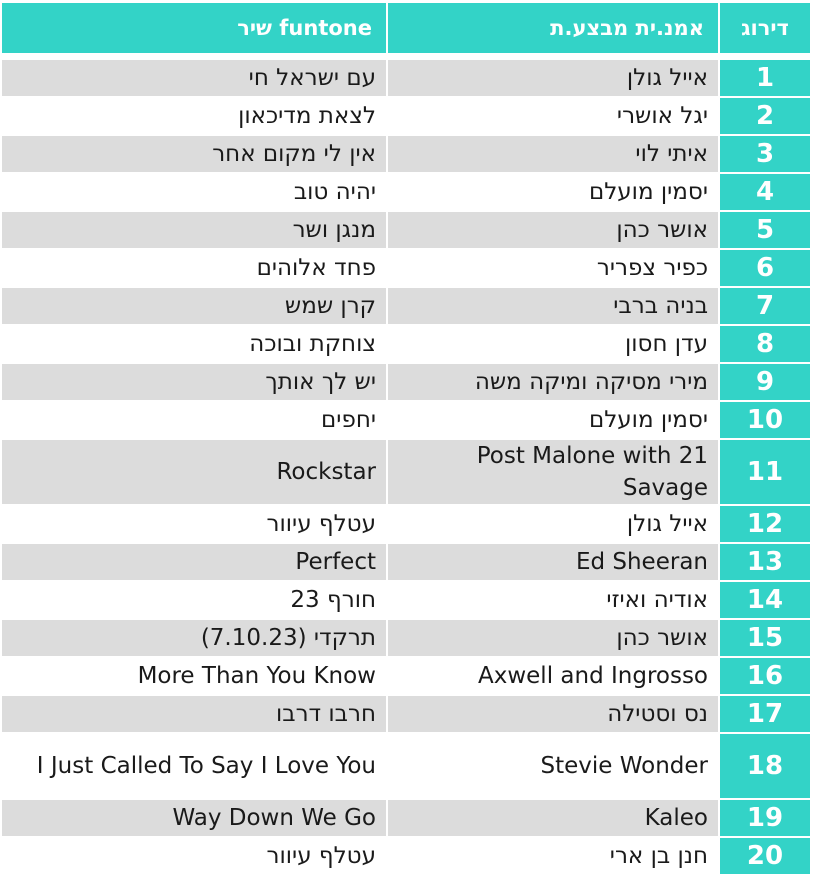 The image size is (813, 894). Describe the element at coordinates (764, 819) in the screenshot. I see `rank-cell: 19` at that location.